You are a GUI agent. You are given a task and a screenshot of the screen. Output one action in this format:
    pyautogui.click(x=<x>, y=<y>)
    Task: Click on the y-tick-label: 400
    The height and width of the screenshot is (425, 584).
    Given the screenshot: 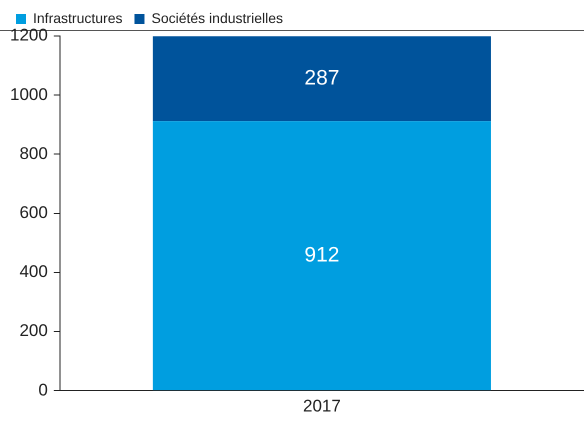 What is the action you would take?
    pyautogui.click(x=33, y=272)
    